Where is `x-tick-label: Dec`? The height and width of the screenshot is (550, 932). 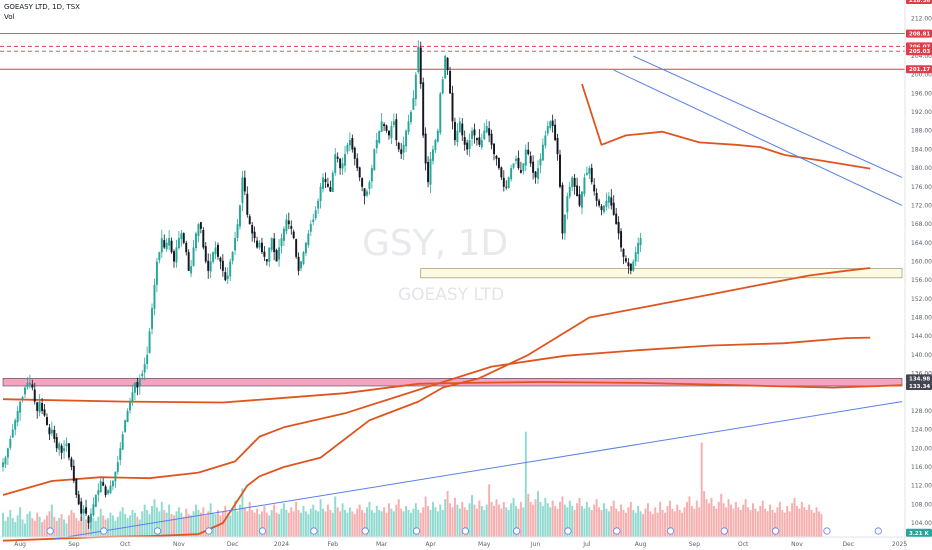
x-tick-label: Dec is located at coordinates (233, 544).